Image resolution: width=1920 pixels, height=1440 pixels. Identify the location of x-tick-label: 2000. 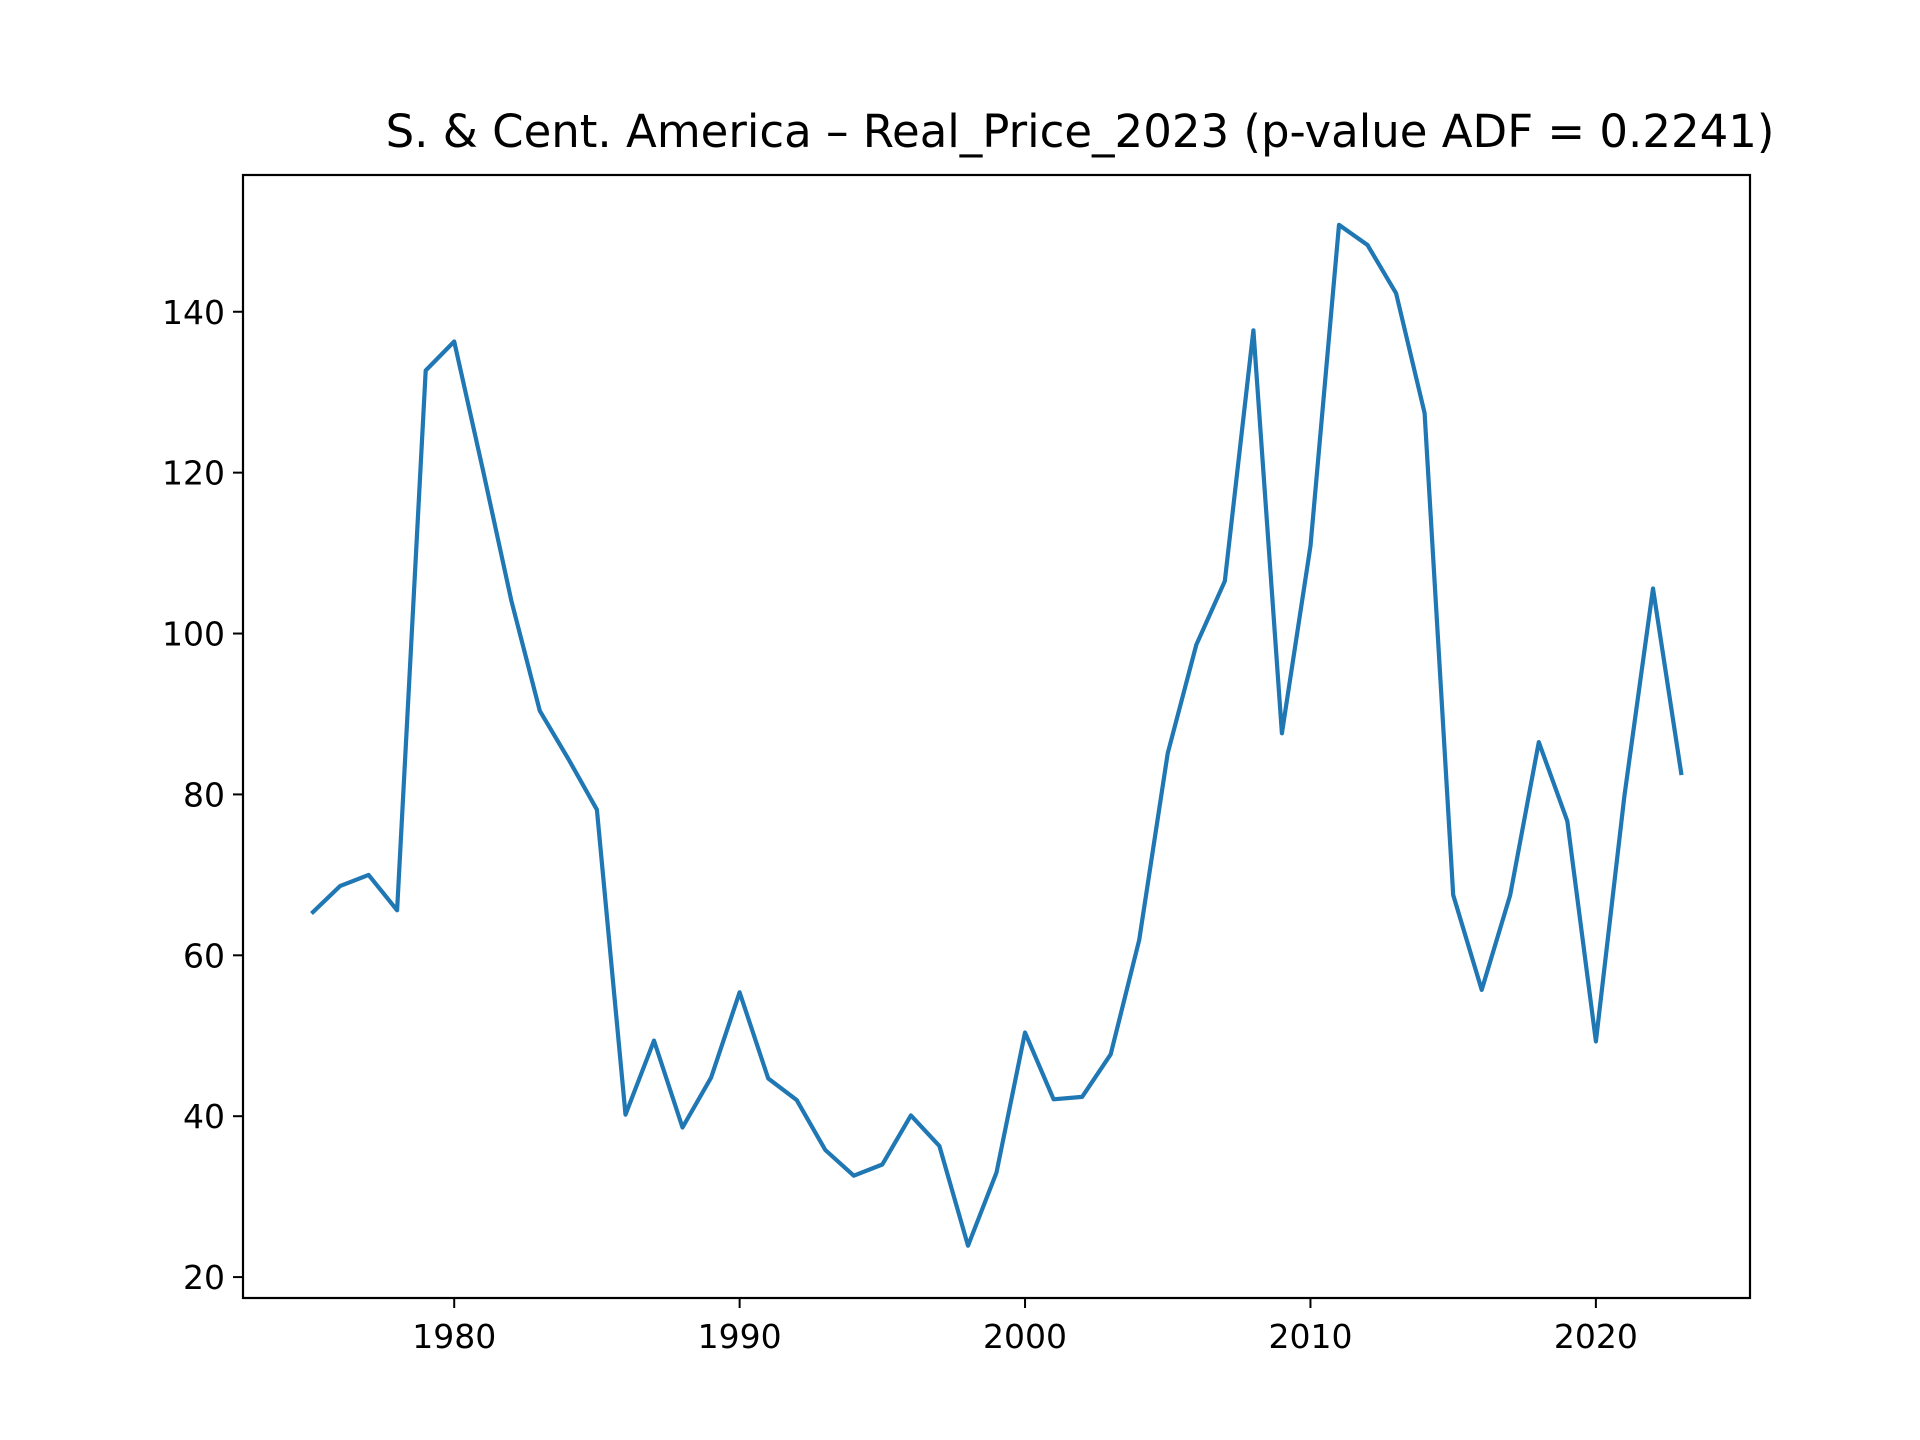
(1025, 1336).